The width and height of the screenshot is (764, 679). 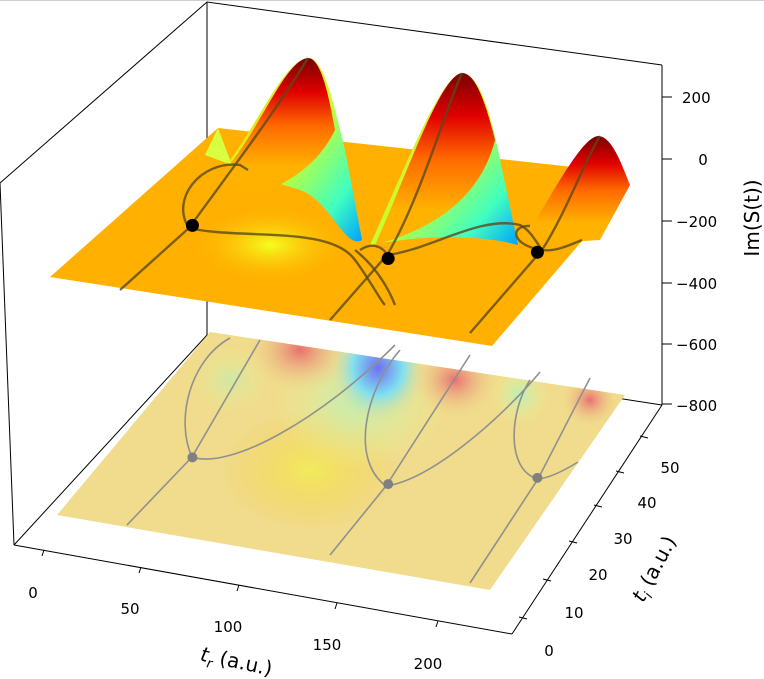 I want to click on ti-axis-label: ti (a.u.), so click(x=656, y=570).